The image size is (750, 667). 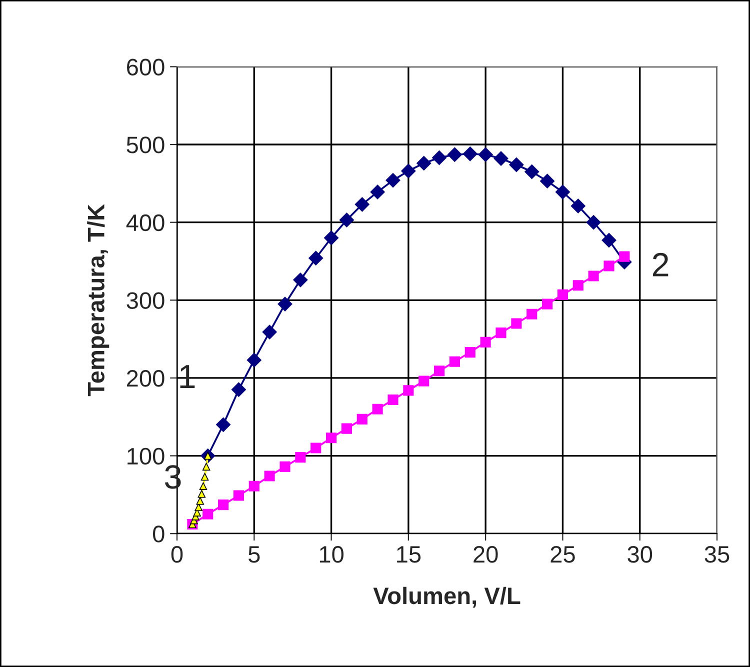 What do you see at coordinates (145, 300) in the screenshot?
I see `y-tick-label: 300` at bounding box center [145, 300].